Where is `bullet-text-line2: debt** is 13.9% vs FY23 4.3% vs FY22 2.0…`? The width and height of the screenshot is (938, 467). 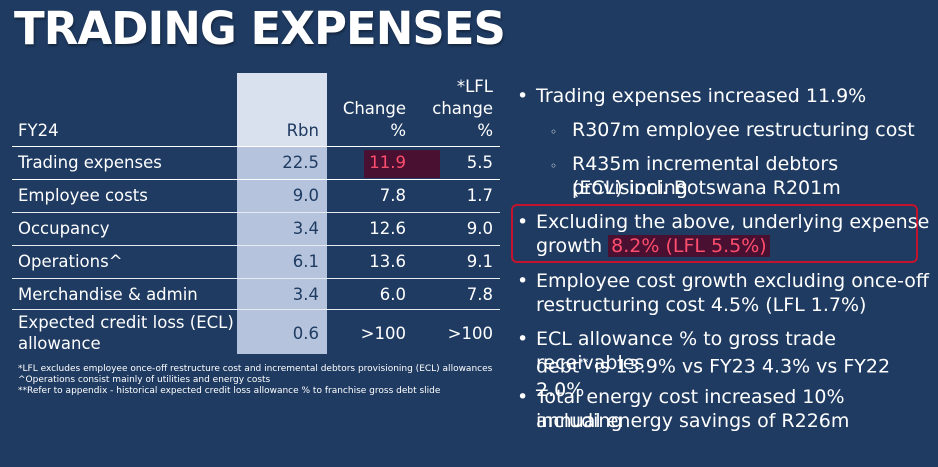 bullet-text-line2: debt** is 13.9% vs FY23 4.3% vs FY22 2.0… is located at coordinates (736, 376).